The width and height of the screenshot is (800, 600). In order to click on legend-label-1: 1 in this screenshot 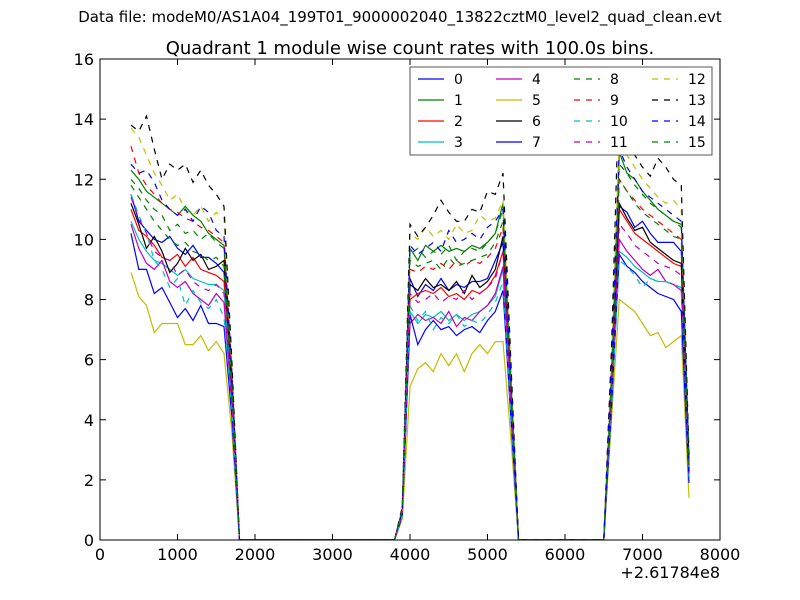, I will do `click(458, 101)`.